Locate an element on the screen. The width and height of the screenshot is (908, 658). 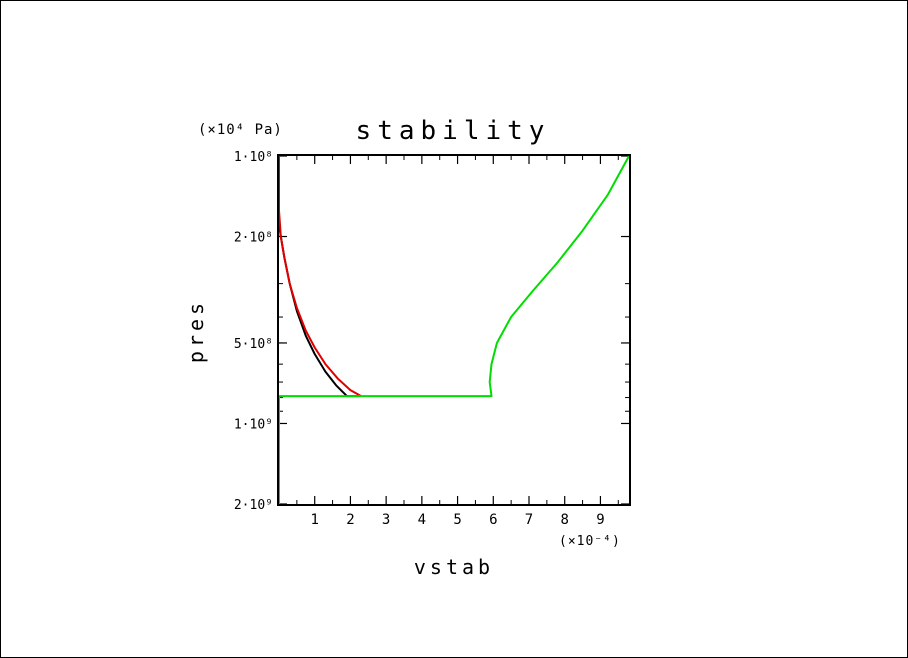
x-axis-label: vstab is located at coordinates (454, 567).